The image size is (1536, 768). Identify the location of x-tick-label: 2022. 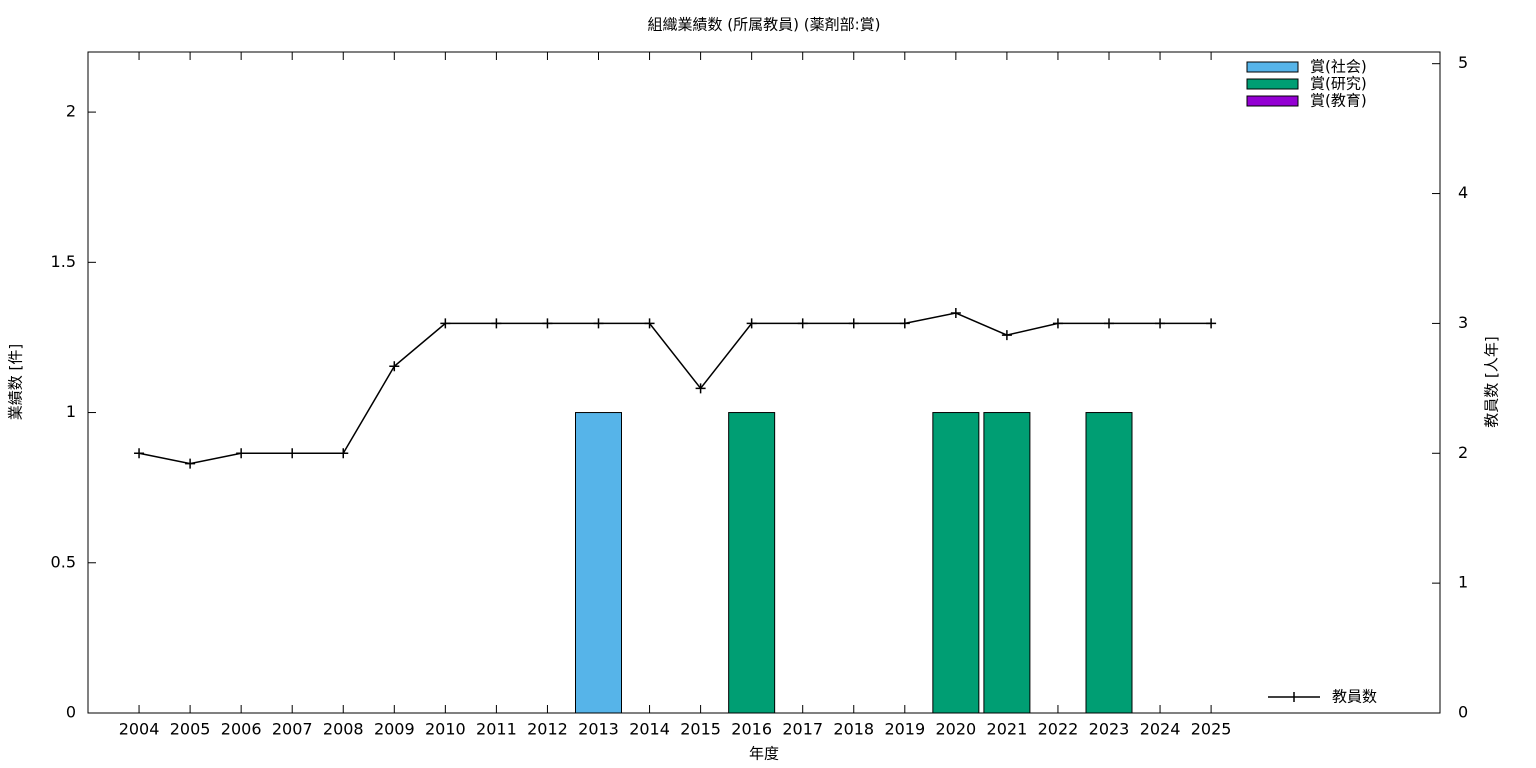
(1058, 729).